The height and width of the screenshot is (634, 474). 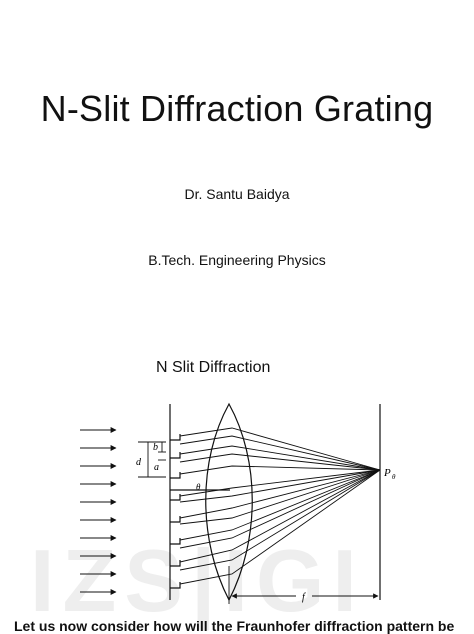 What do you see at coordinates (156, 467) in the screenshot?
I see `label-a: a` at bounding box center [156, 467].